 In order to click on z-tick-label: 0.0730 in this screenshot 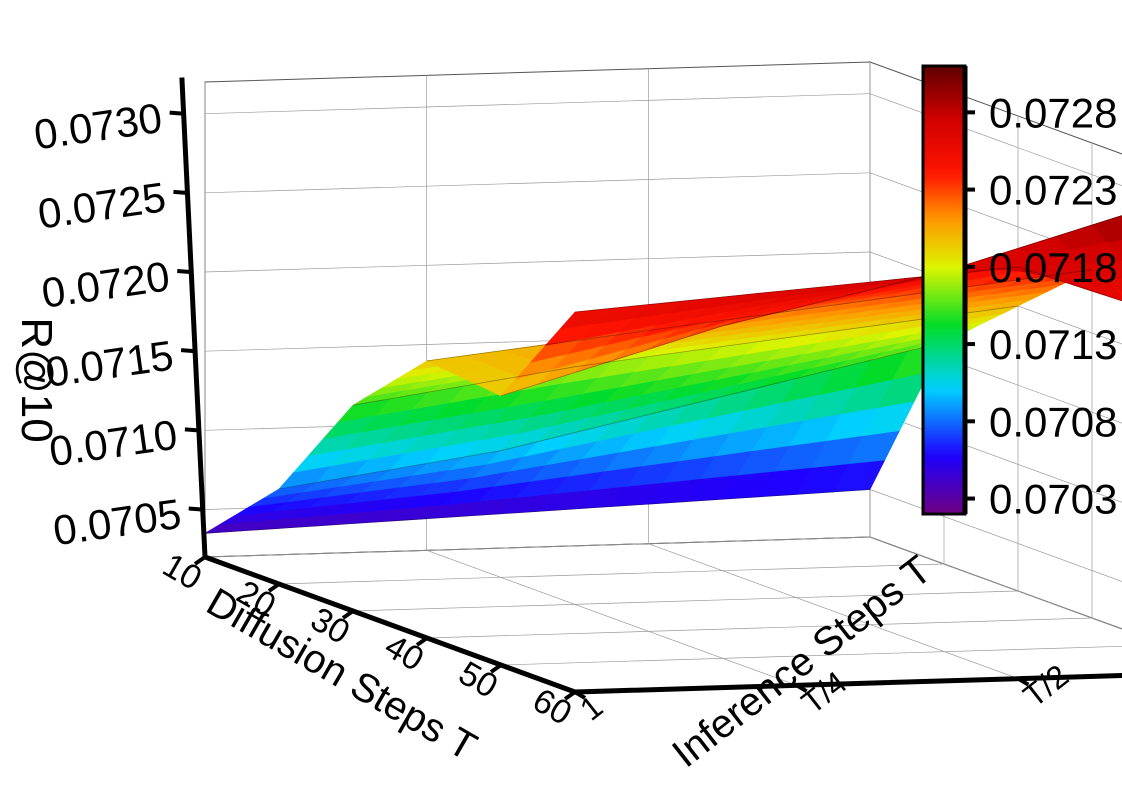, I will do `click(98, 126)`.